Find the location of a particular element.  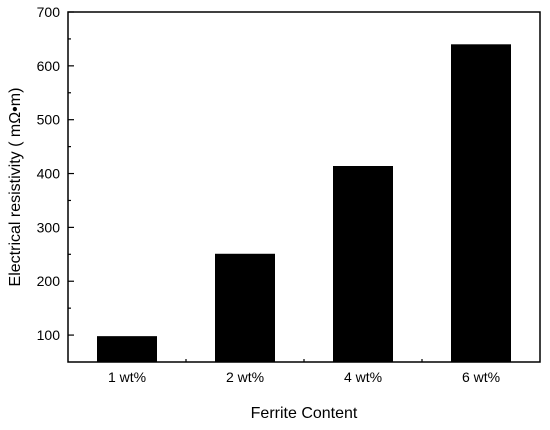

y-tick-label: 300 is located at coordinates (49, 227).